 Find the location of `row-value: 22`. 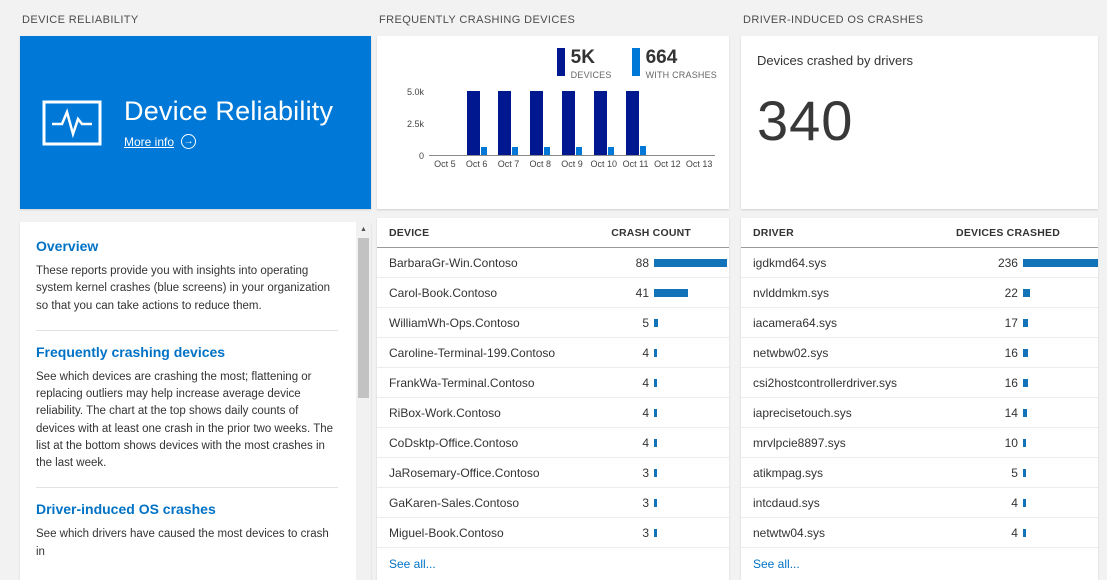

row-value: 22 is located at coordinates (1011, 292).